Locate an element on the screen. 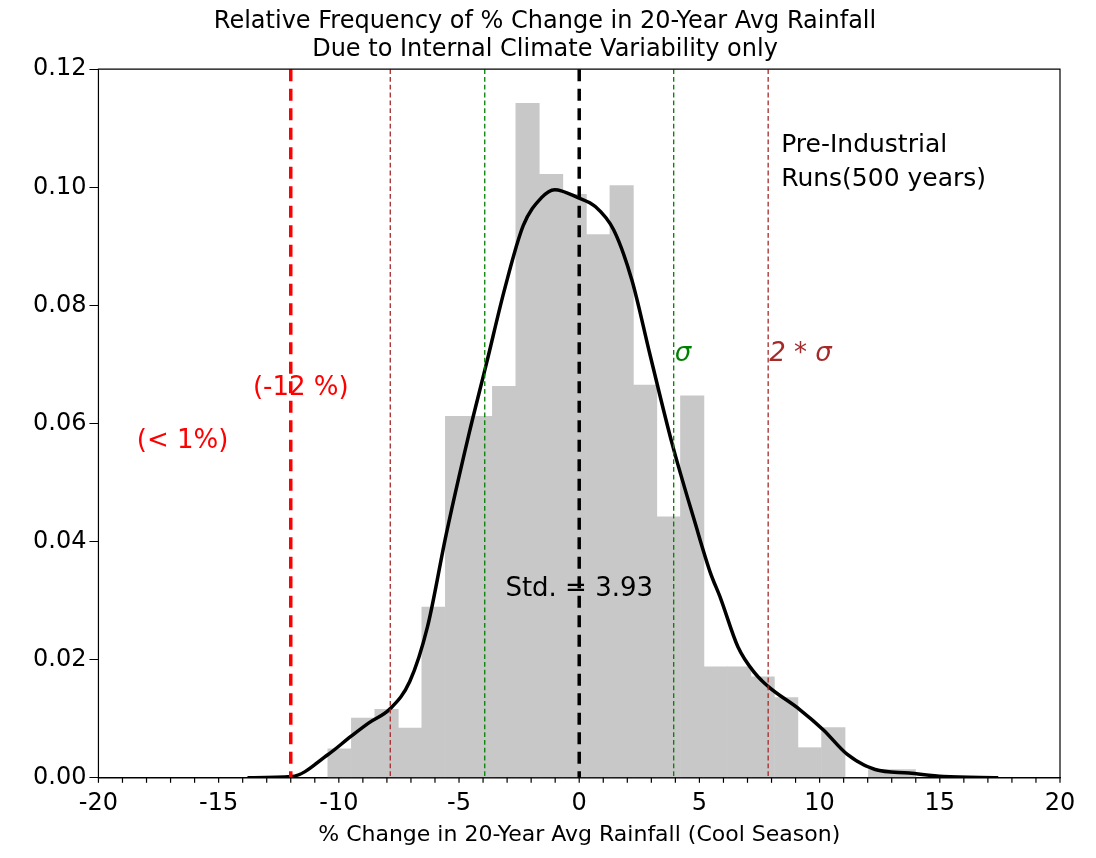 This screenshot has height=858, width=1096. y-tick-label: 0.06 is located at coordinates (60, 421).